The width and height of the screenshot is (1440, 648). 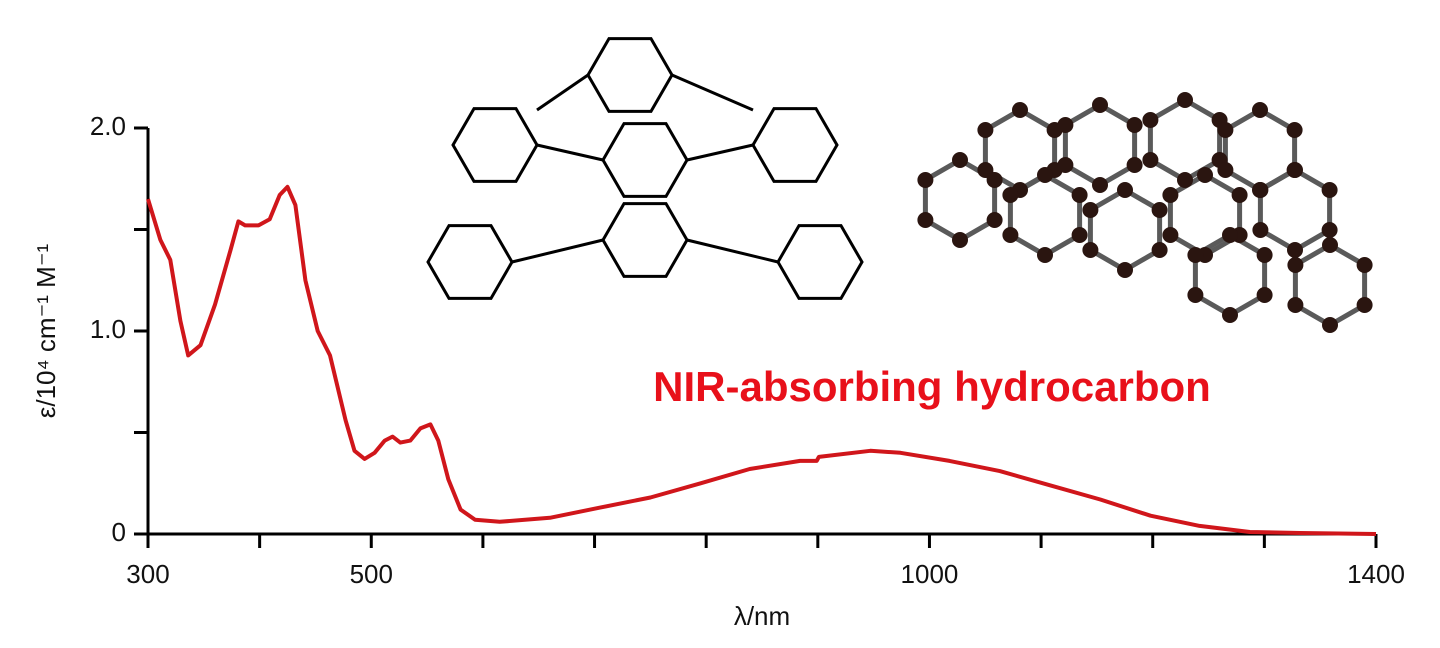 What do you see at coordinates (108, 126) in the screenshot?
I see `y-tick-label: 2.0` at bounding box center [108, 126].